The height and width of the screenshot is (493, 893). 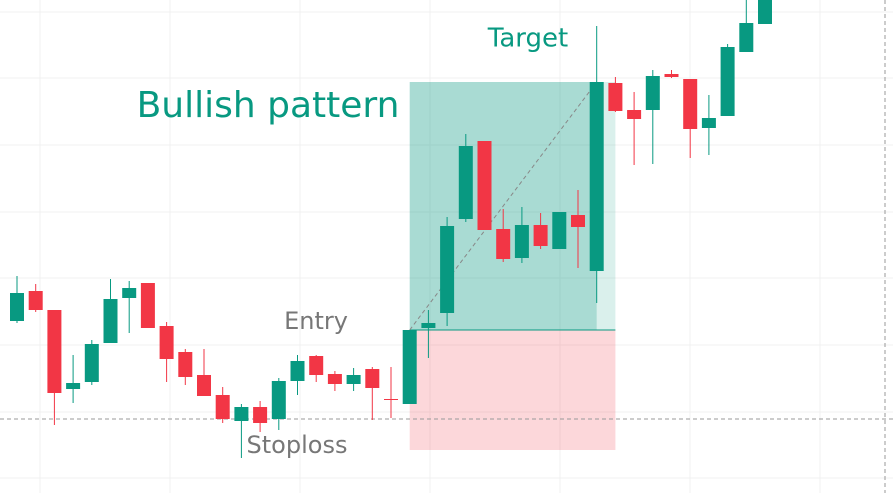 What do you see at coordinates (268, 105) in the screenshot?
I see `pattern-label: Bullish pattern` at bounding box center [268, 105].